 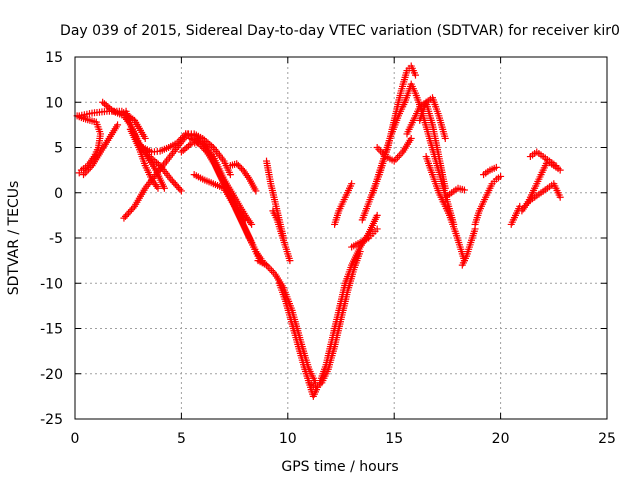 I want to click on y-tick-label: -20, so click(x=51, y=375).